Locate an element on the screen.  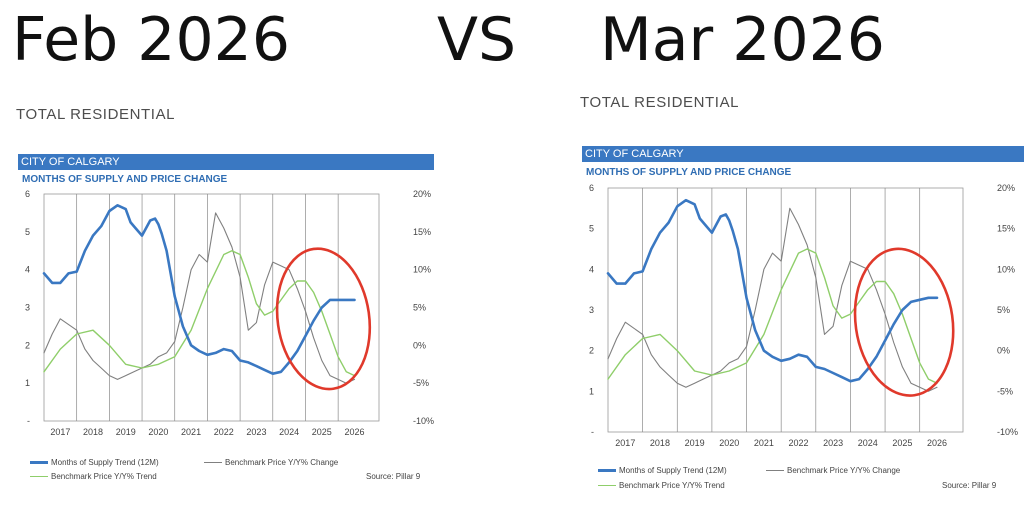
headline-vs: VS is located at coordinates (477, 40).